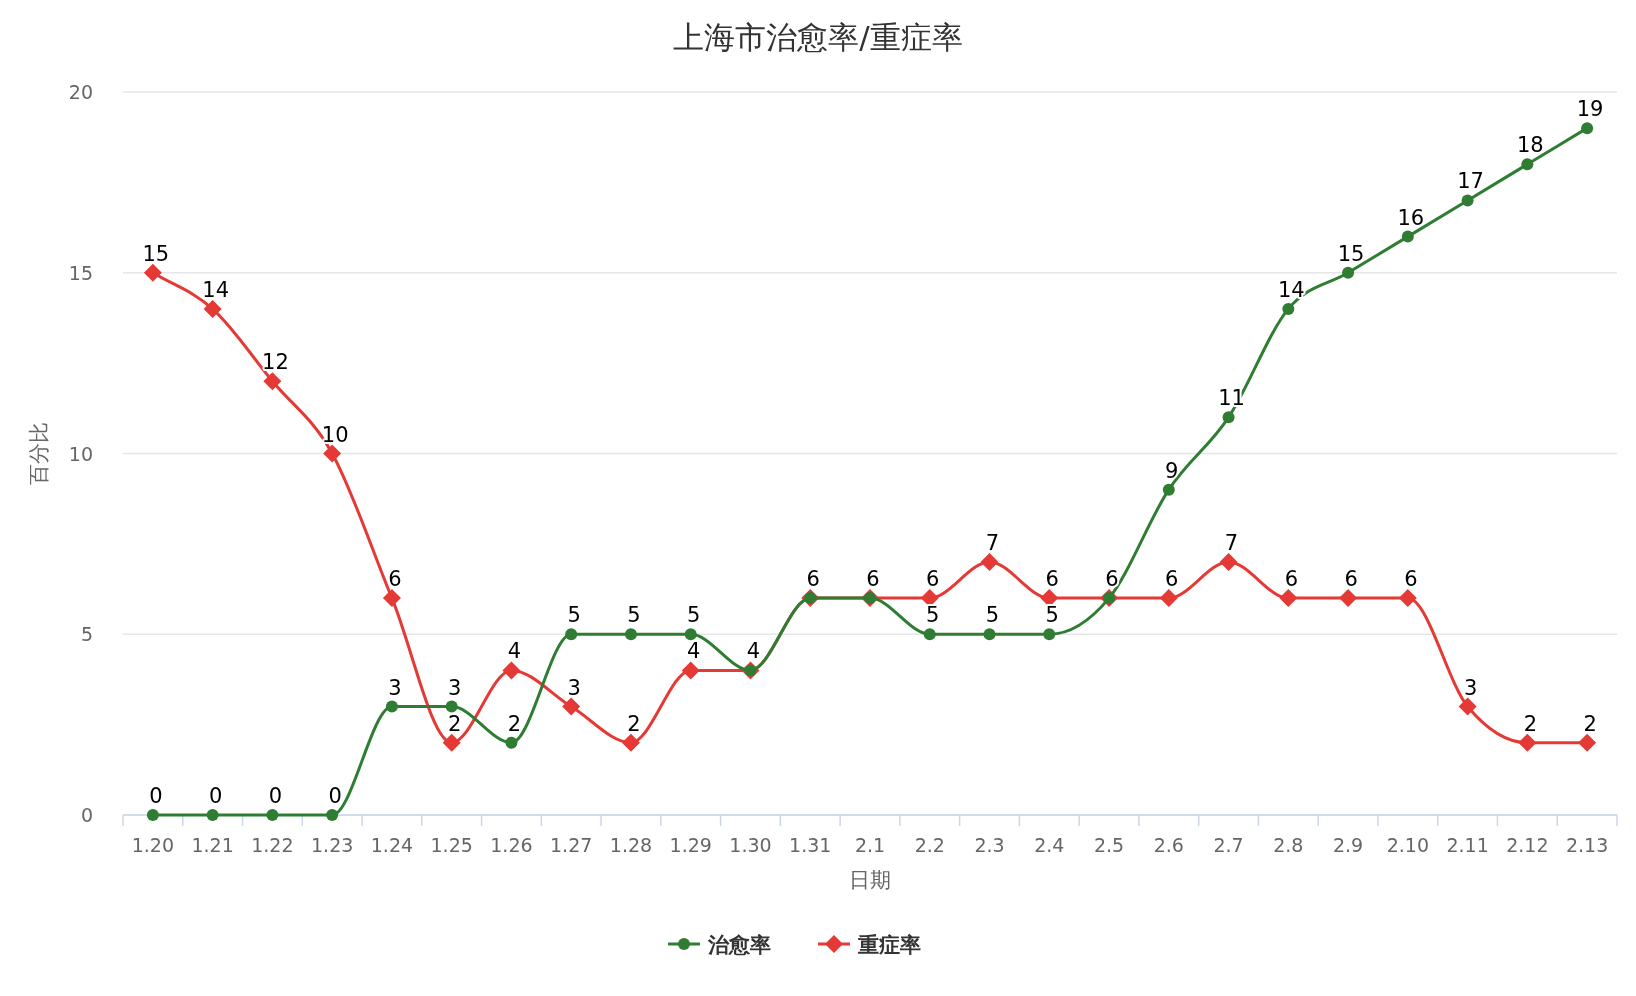  I want to click on x-tick-label: 1.22, so click(272, 845).